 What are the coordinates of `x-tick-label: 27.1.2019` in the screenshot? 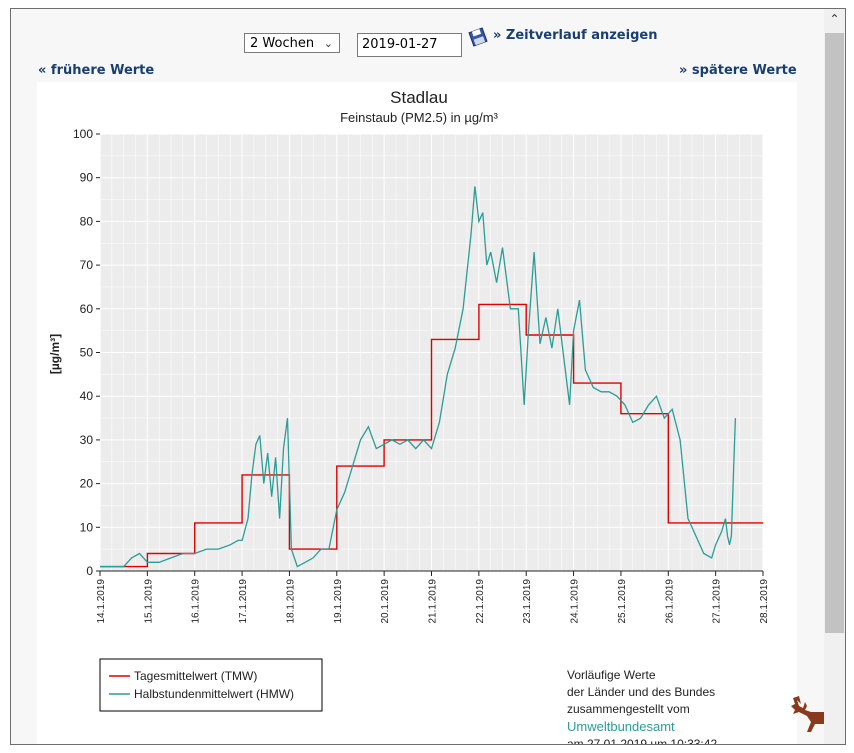 It's located at (717, 601).